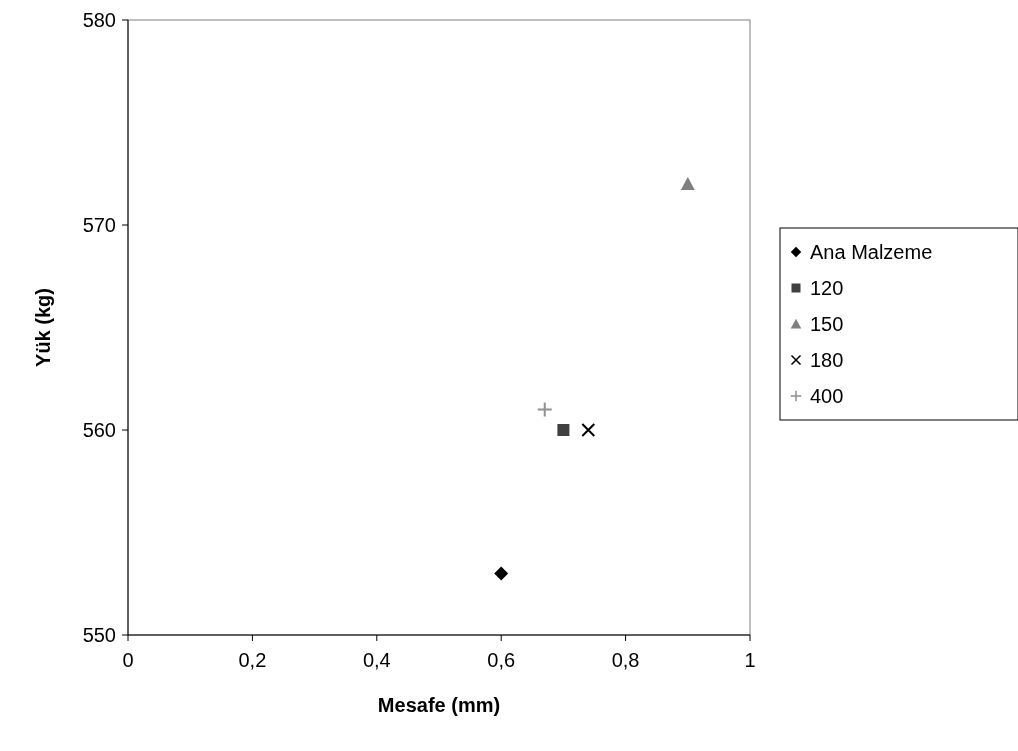  What do you see at coordinates (99, 635) in the screenshot?
I see `y-tick-label: 550` at bounding box center [99, 635].